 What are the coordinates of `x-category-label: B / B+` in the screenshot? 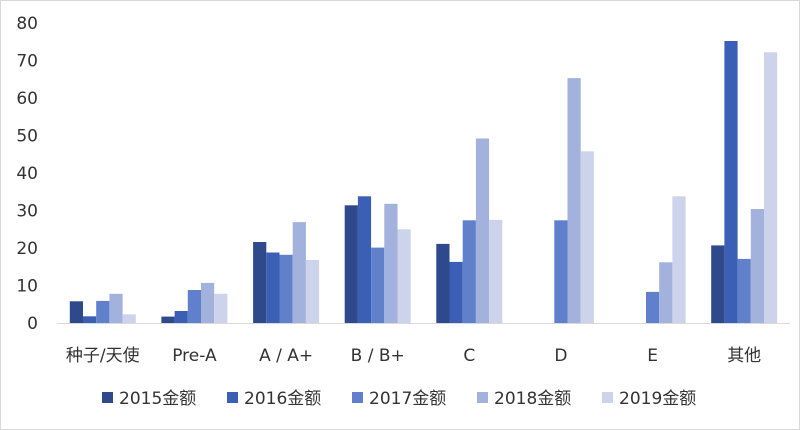 It's located at (378, 356).